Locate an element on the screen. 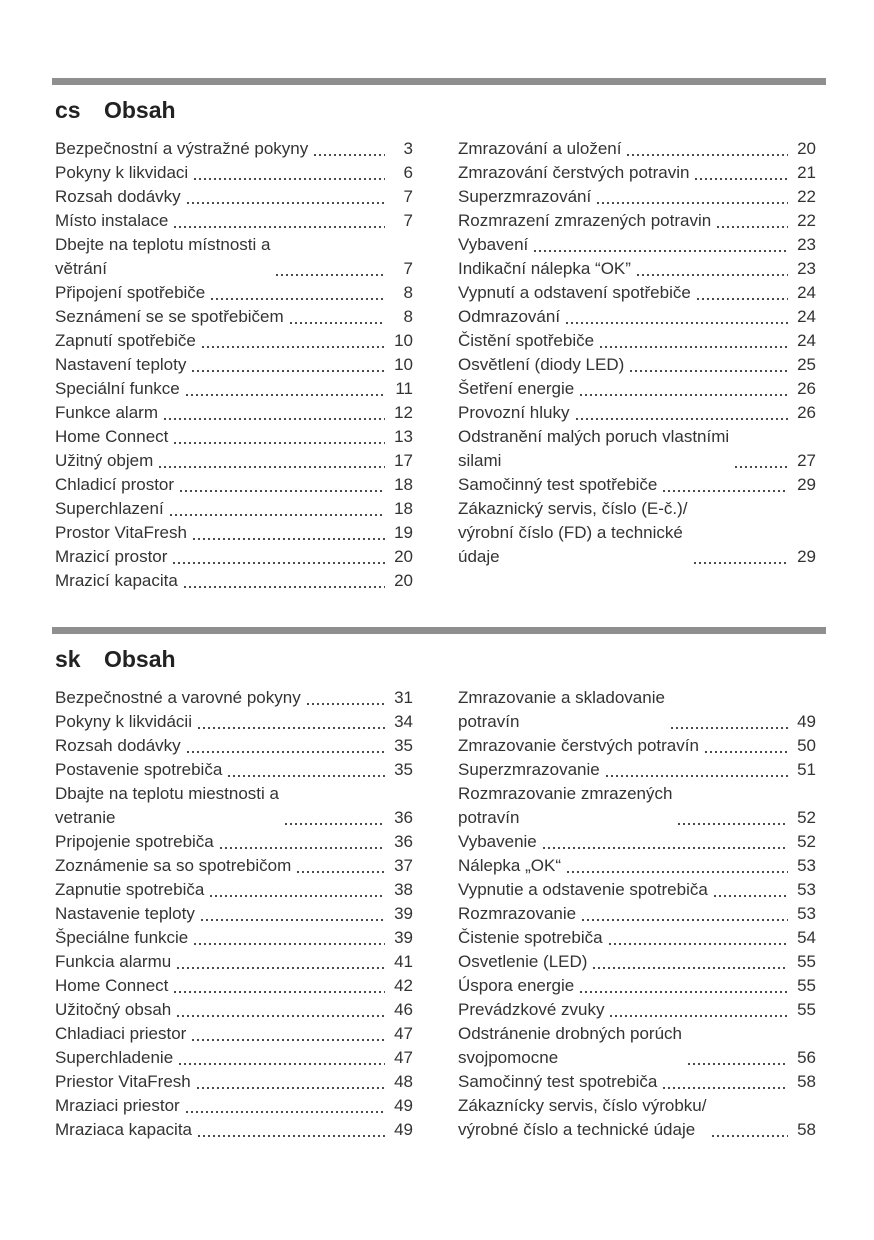 The width and height of the screenshot is (874, 1240). toc-entry: Mraziaca kapacita 49 is located at coordinates (234, 1130).